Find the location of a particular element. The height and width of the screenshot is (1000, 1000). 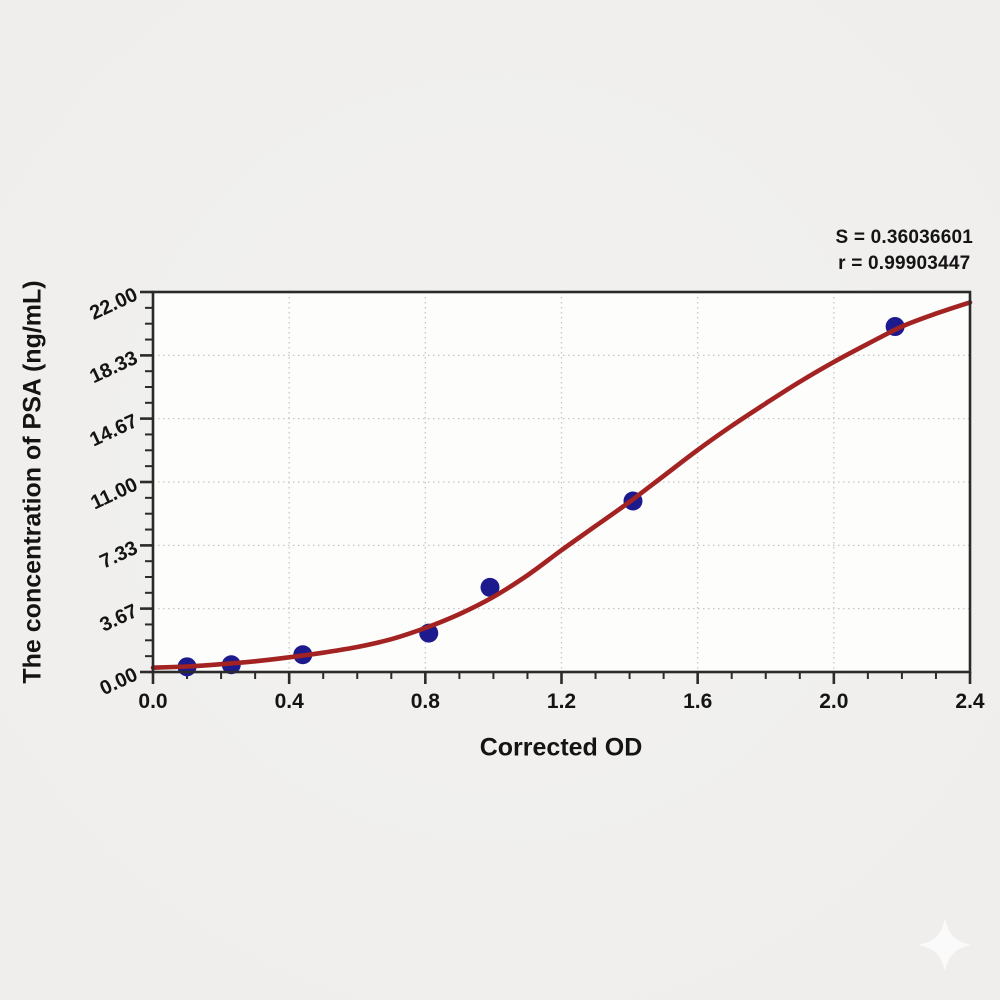

x-tick-label: 2.0 is located at coordinates (833, 701).